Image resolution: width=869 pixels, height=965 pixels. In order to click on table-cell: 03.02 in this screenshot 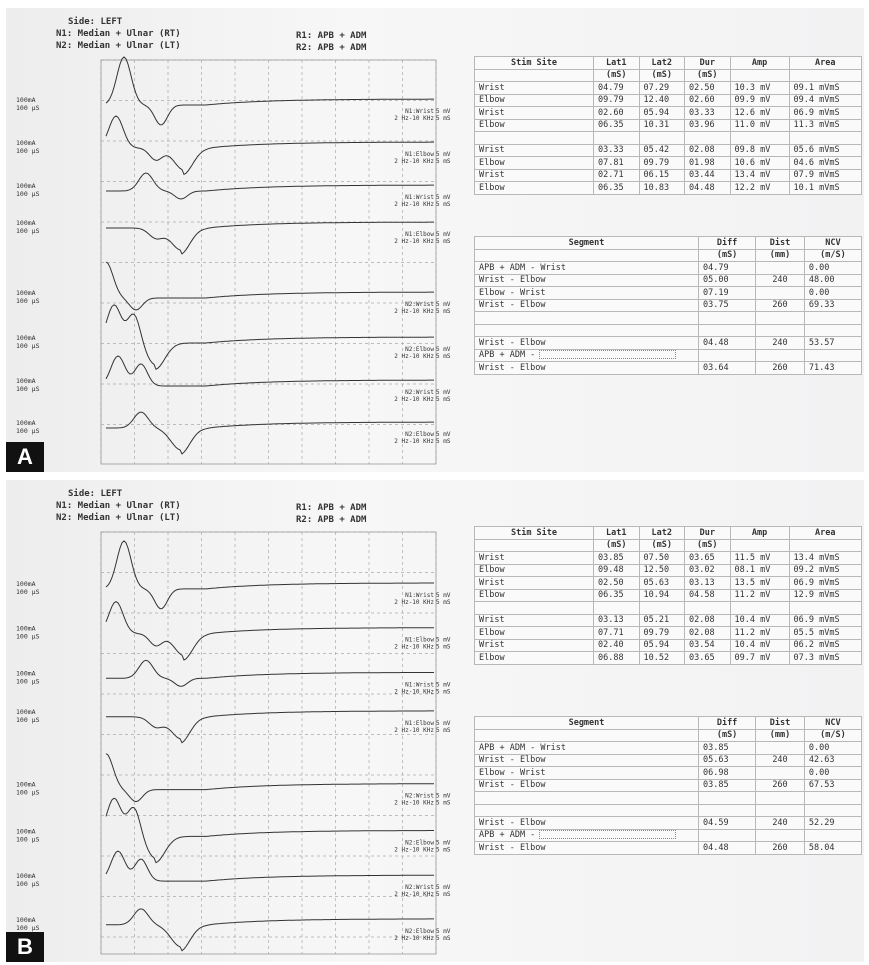, I will do `click(707, 570)`.